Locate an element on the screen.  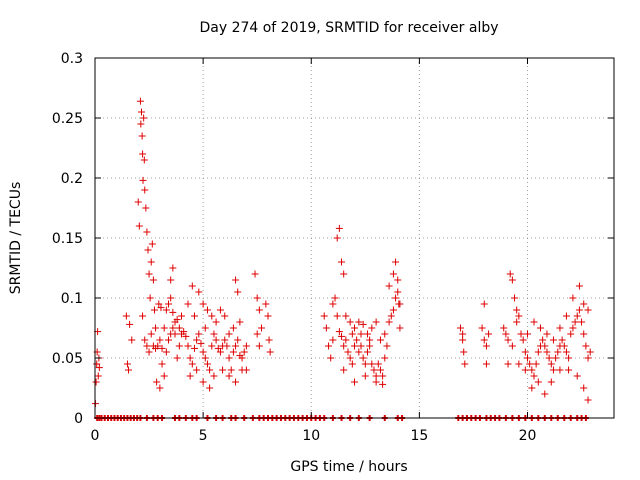
x-tick-label: 20 is located at coordinates (528, 436).